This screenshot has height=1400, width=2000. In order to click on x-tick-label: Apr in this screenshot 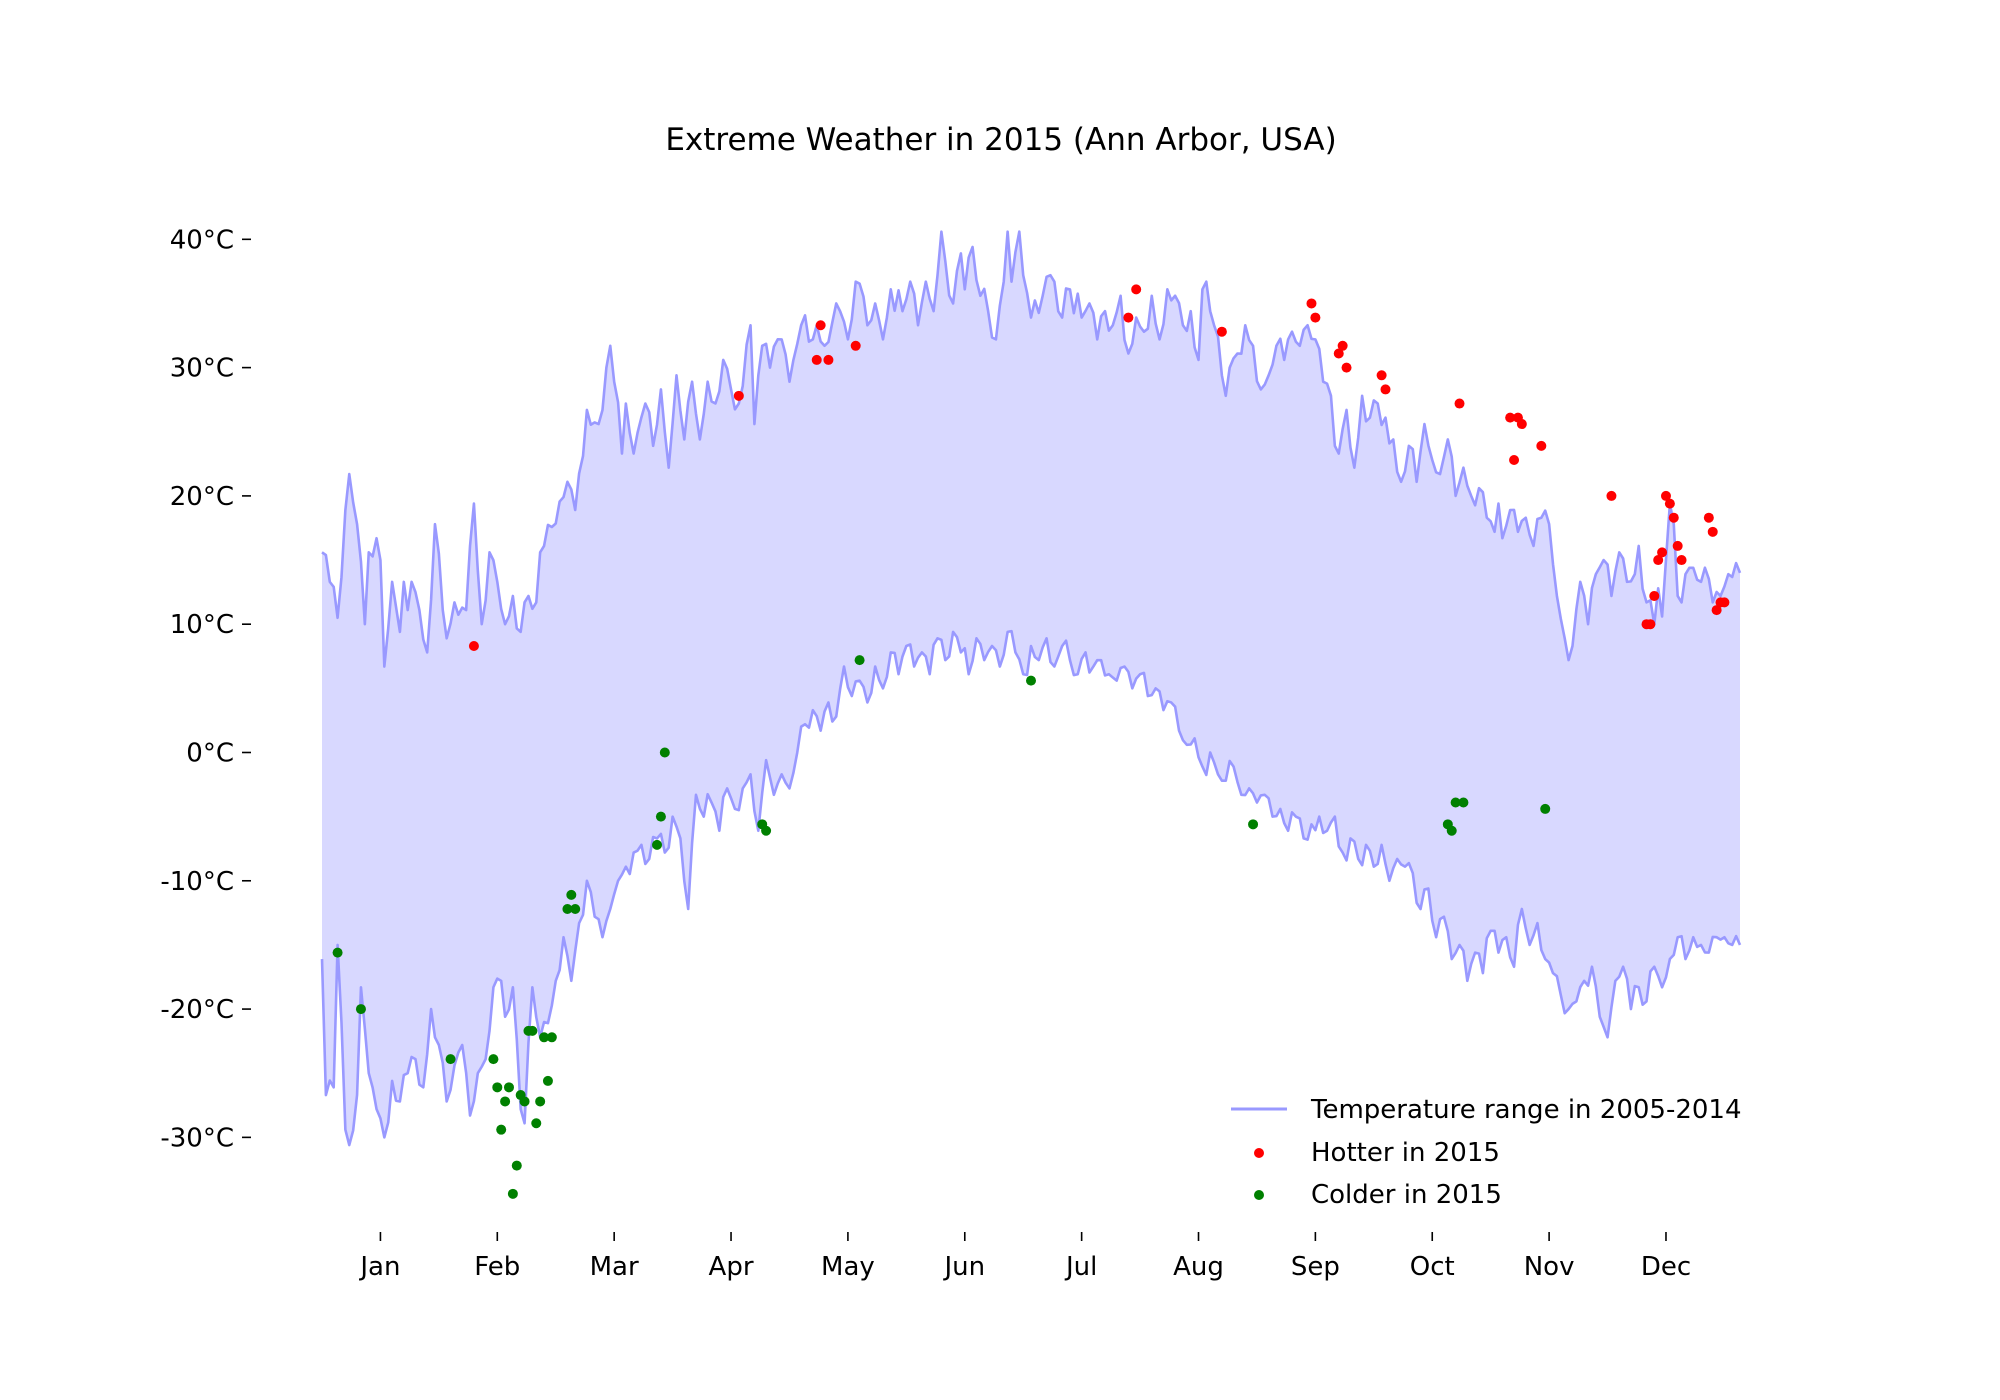, I will do `click(731, 1267)`.